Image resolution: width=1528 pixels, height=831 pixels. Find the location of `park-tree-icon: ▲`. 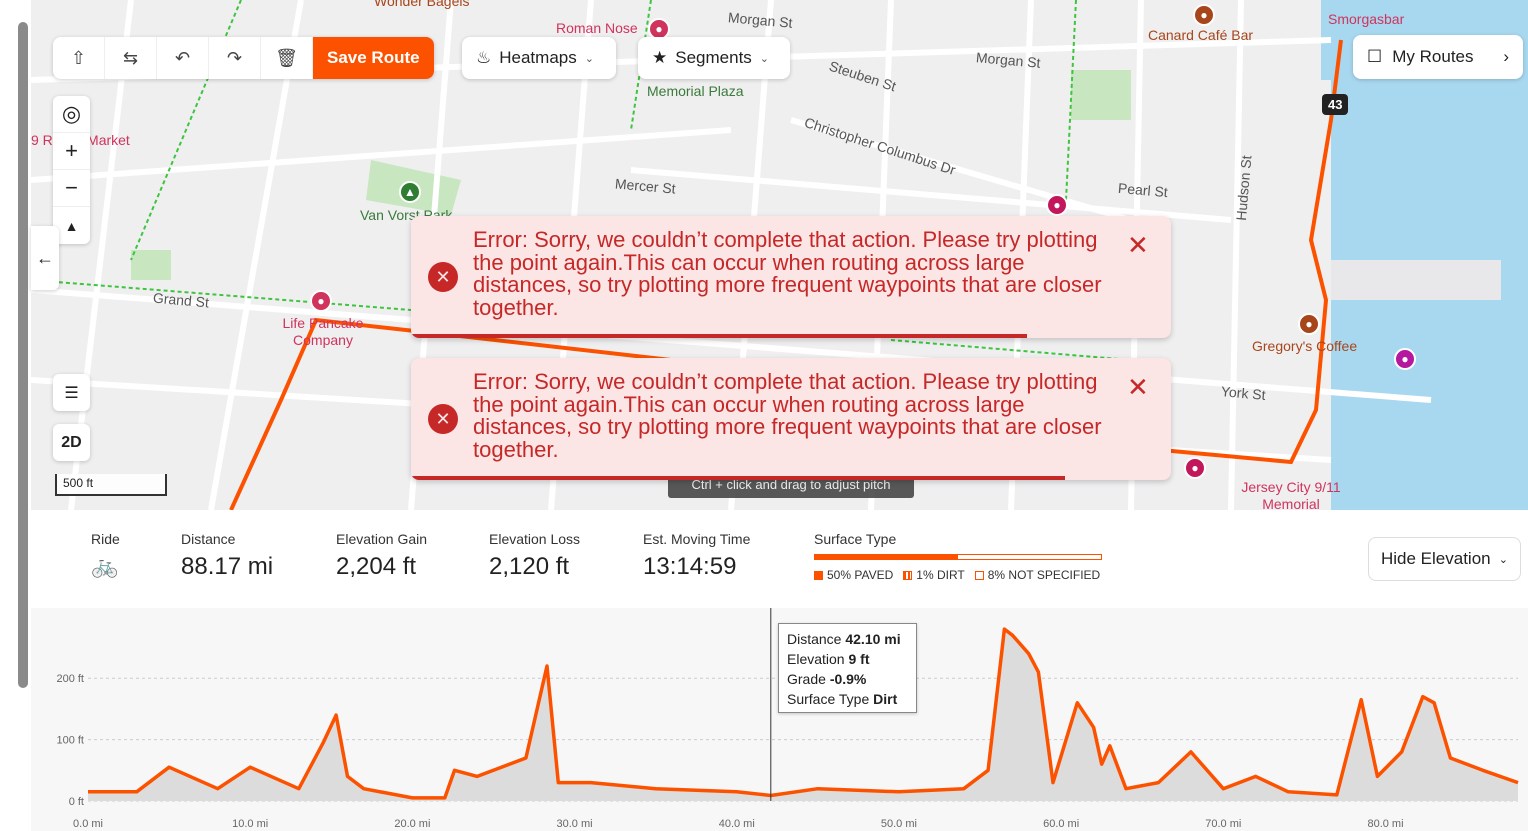

park-tree-icon: ▲ is located at coordinates (410, 192).